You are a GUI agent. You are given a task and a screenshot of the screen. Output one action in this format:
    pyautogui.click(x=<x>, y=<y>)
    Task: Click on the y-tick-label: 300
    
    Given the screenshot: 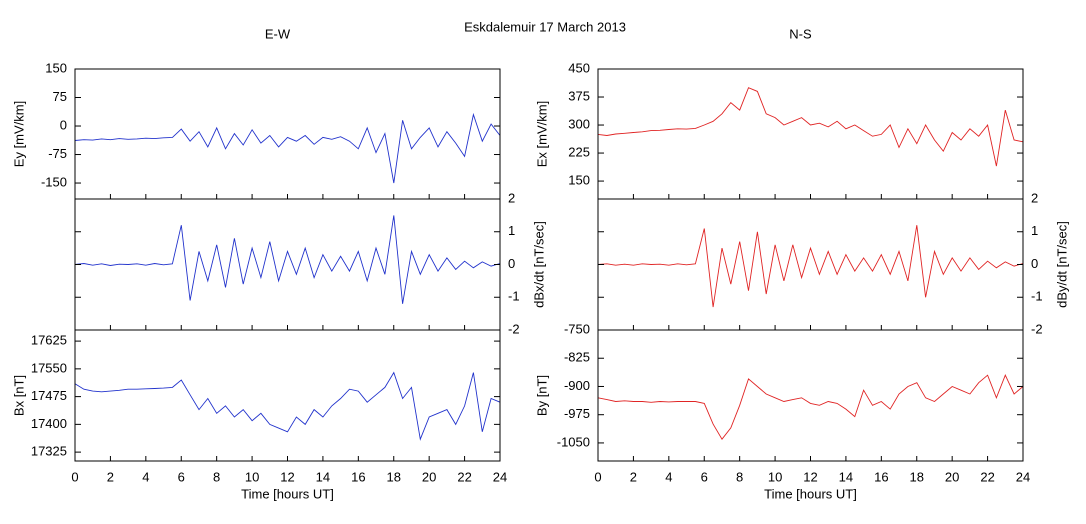 What is the action you would take?
    pyautogui.click(x=579, y=123)
    